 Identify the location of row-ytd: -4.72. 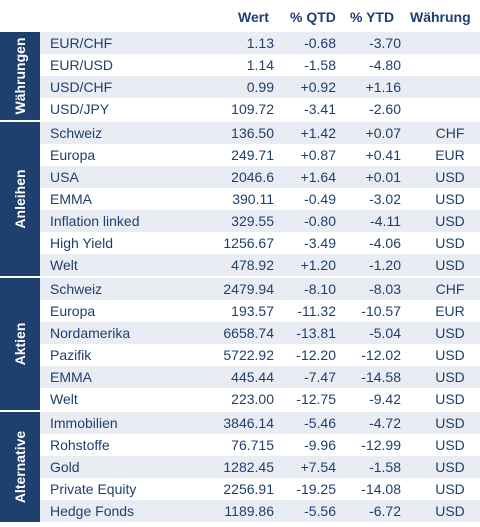
(385, 423).